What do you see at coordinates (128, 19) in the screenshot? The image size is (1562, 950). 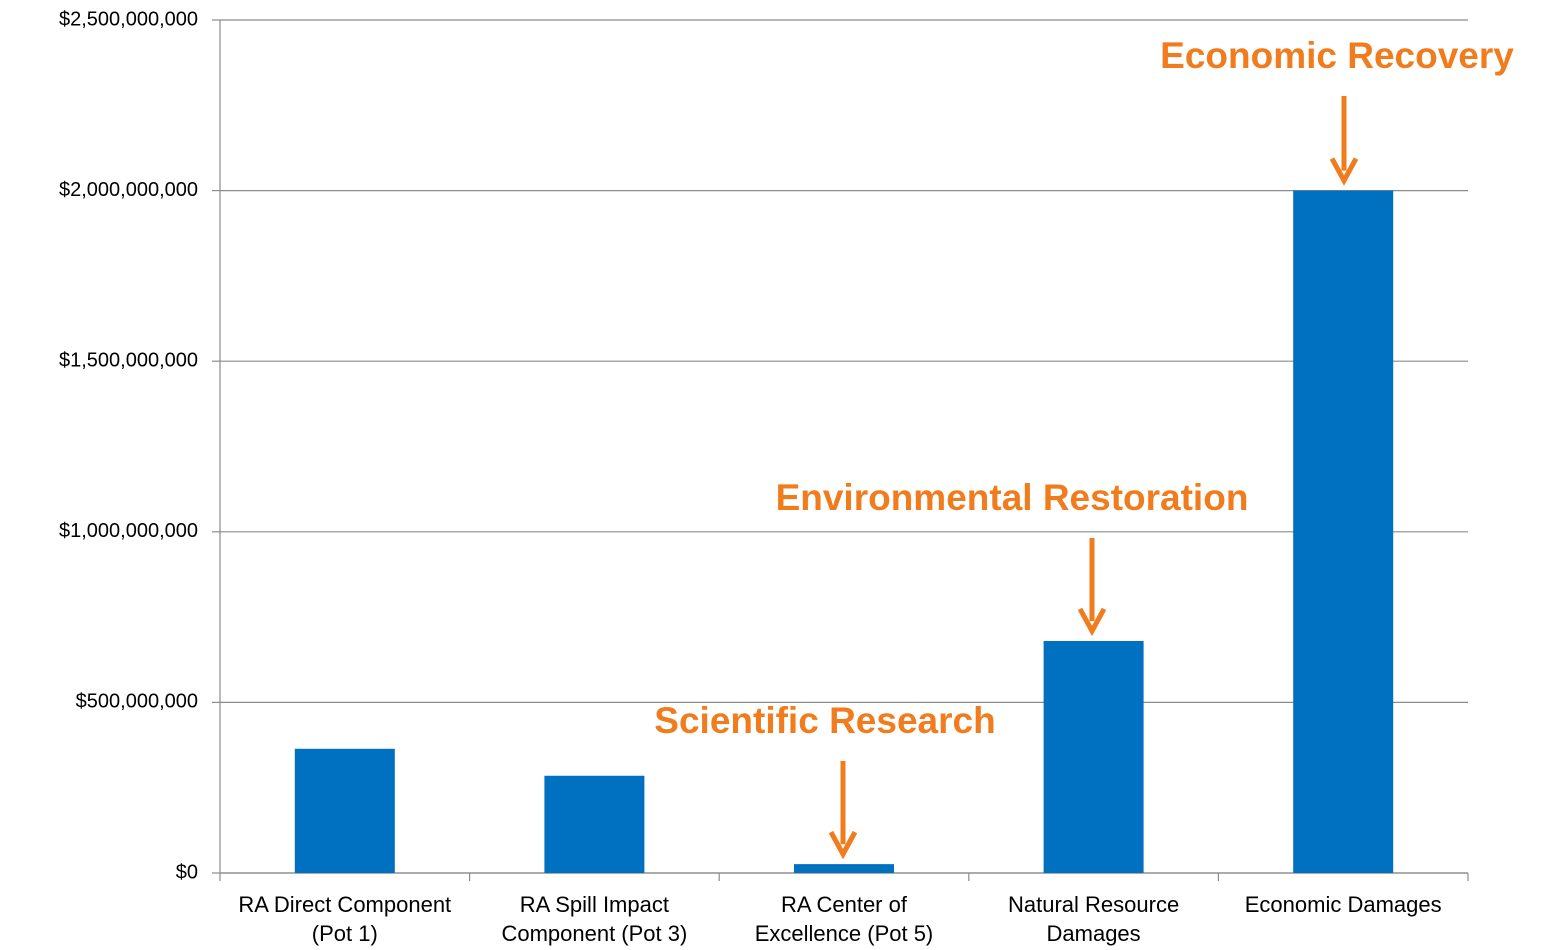 I see `y-tick-label: $2,500,000,000` at bounding box center [128, 19].